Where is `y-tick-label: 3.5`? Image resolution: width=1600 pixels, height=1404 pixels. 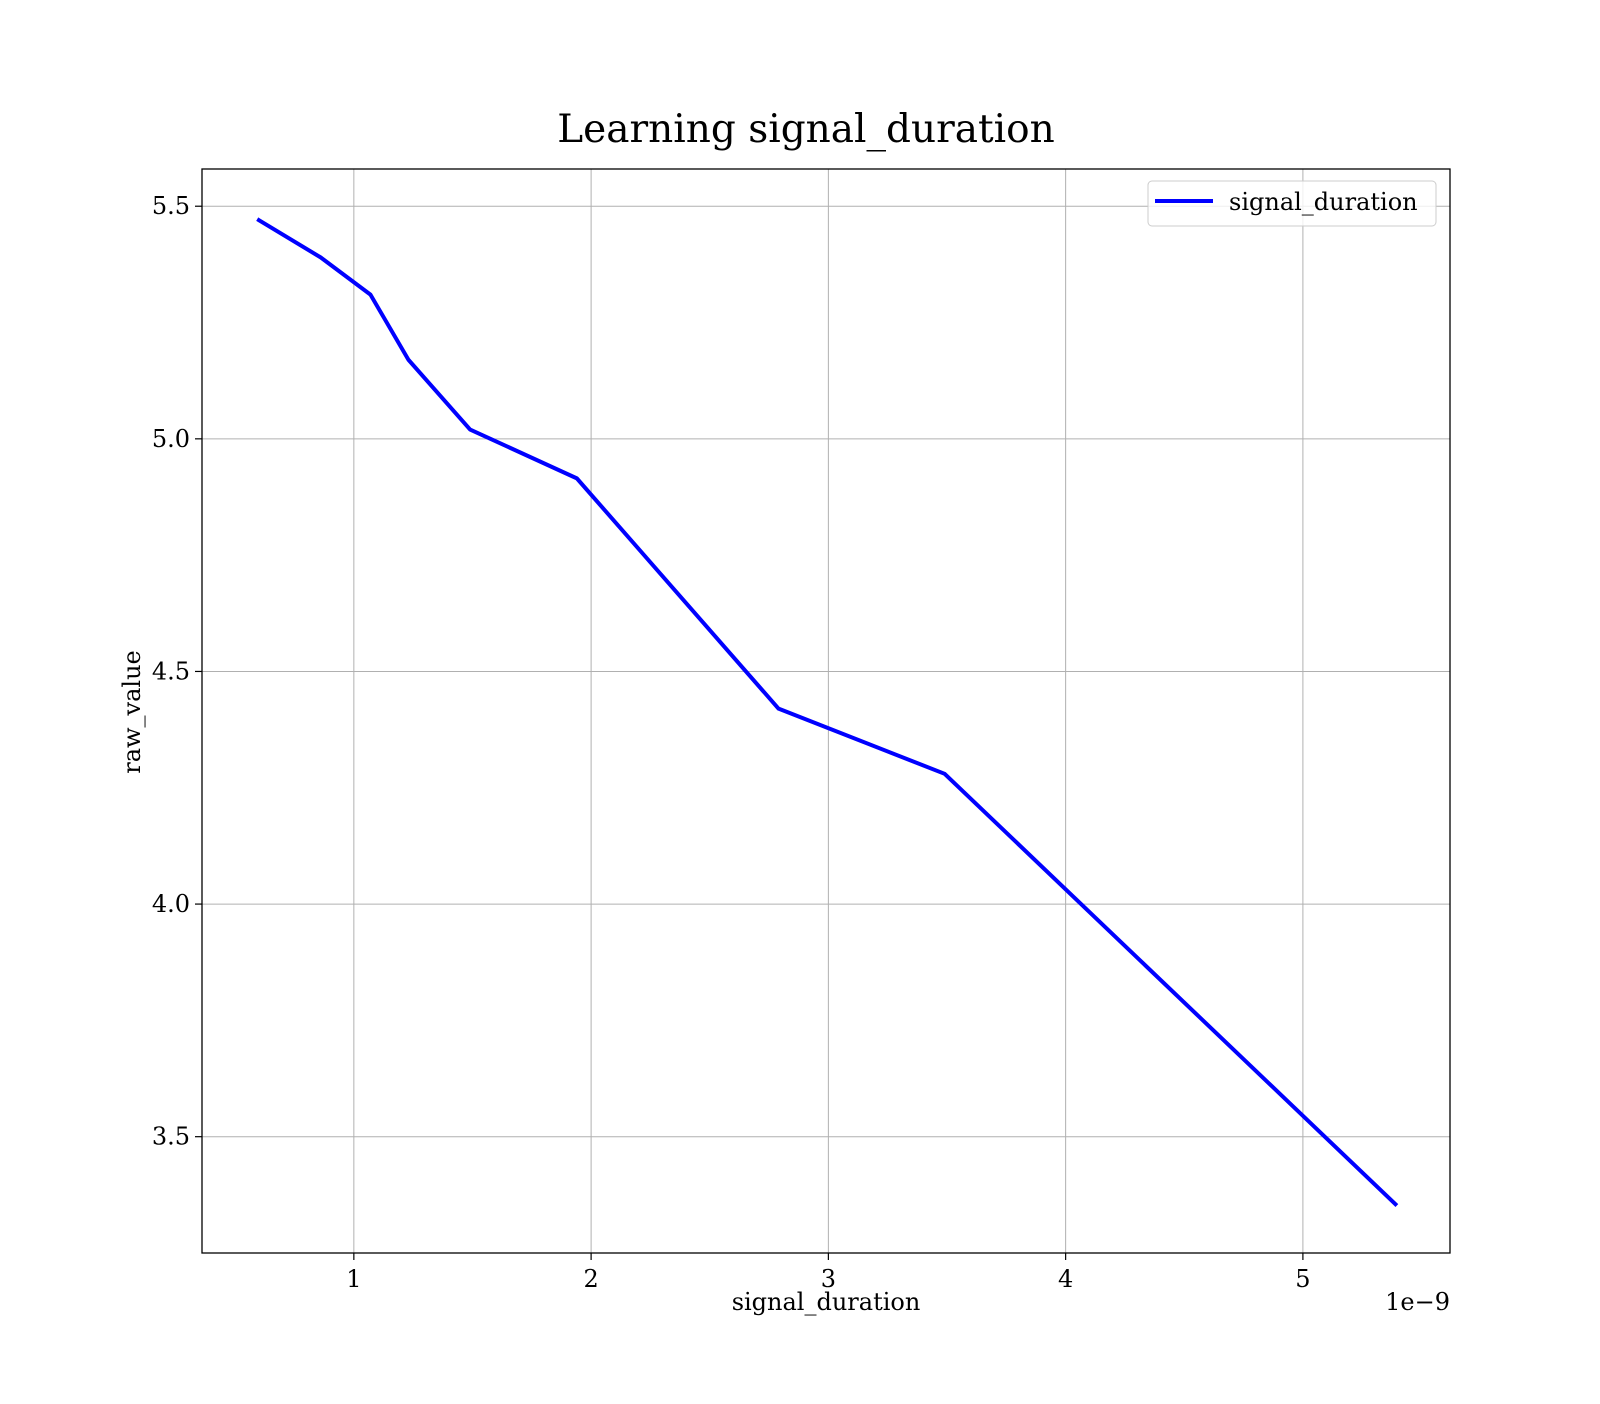 y-tick-label: 3.5 is located at coordinates (171, 1137).